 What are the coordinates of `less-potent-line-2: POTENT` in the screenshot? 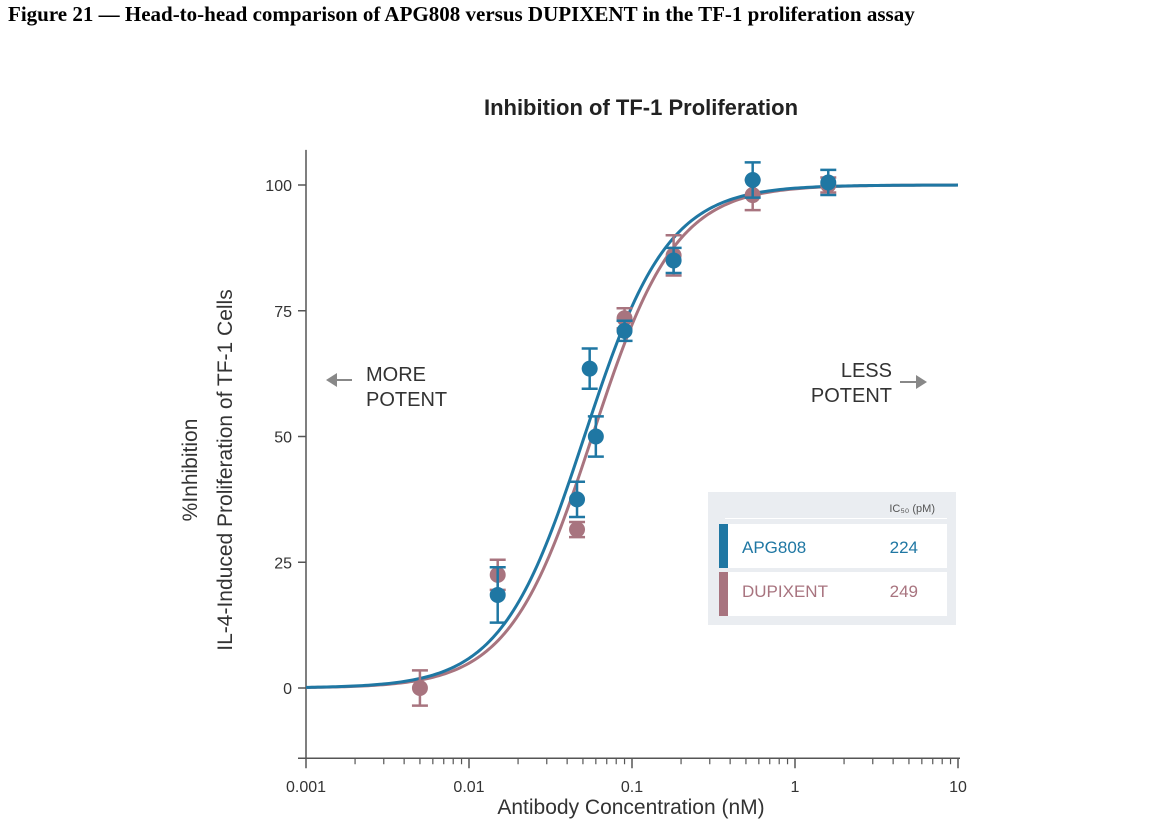 It's located at (851, 396).